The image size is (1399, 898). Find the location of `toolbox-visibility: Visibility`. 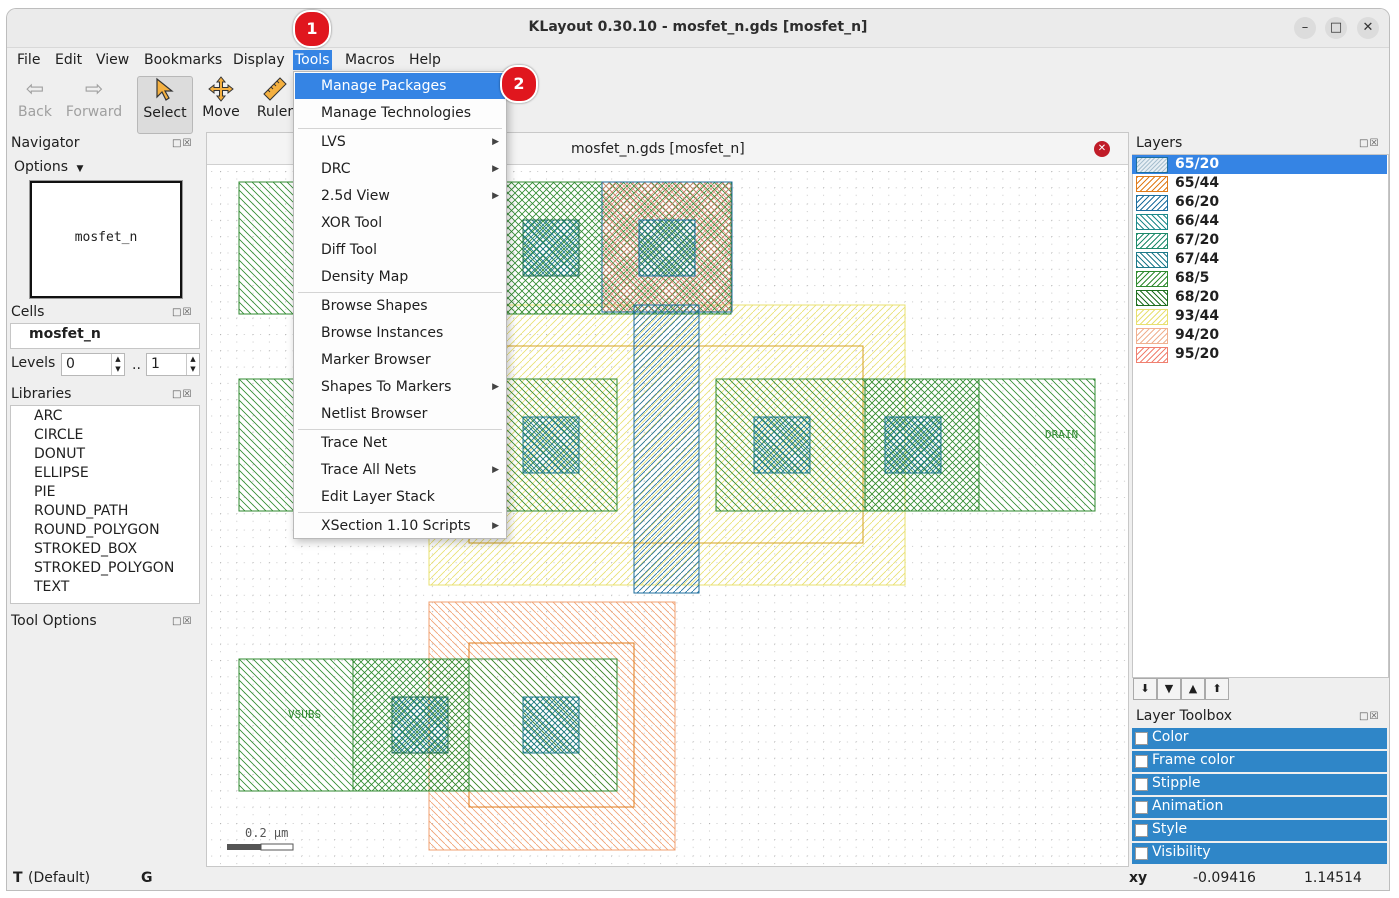

toolbox-visibility: Visibility is located at coordinates (1259, 853).